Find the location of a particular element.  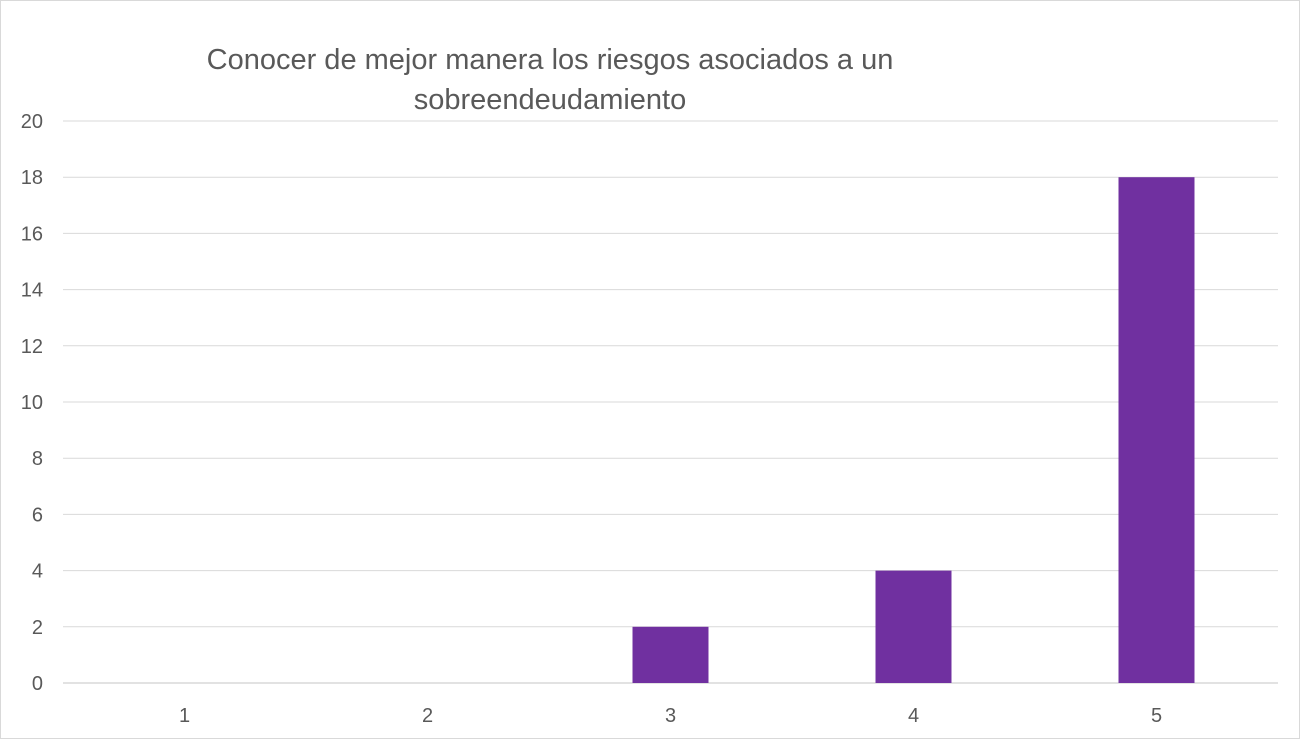

y-tick-label: 2 is located at coordinates (37, 628).